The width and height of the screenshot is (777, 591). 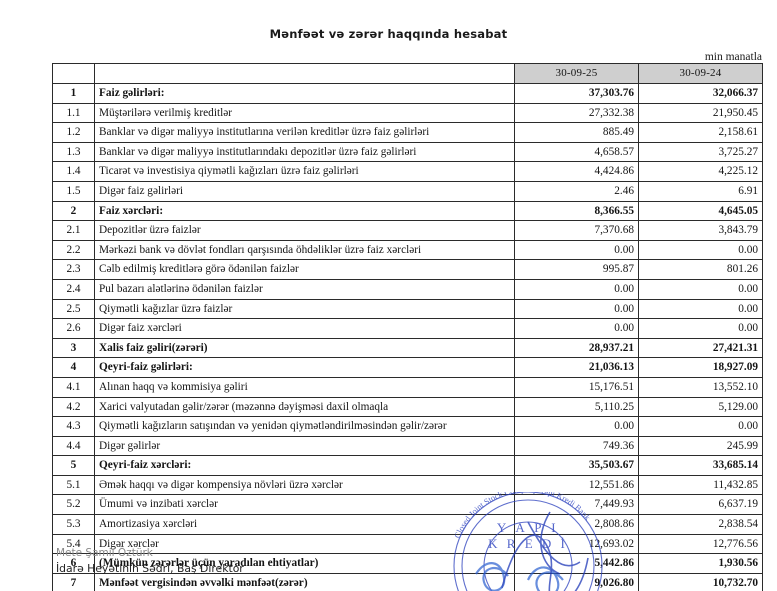 What do you see at coordinates (304, 230) in the screenshot?
I see `row-label: Depozitlər üzrə faizlər` at bounding box center [304, 230].